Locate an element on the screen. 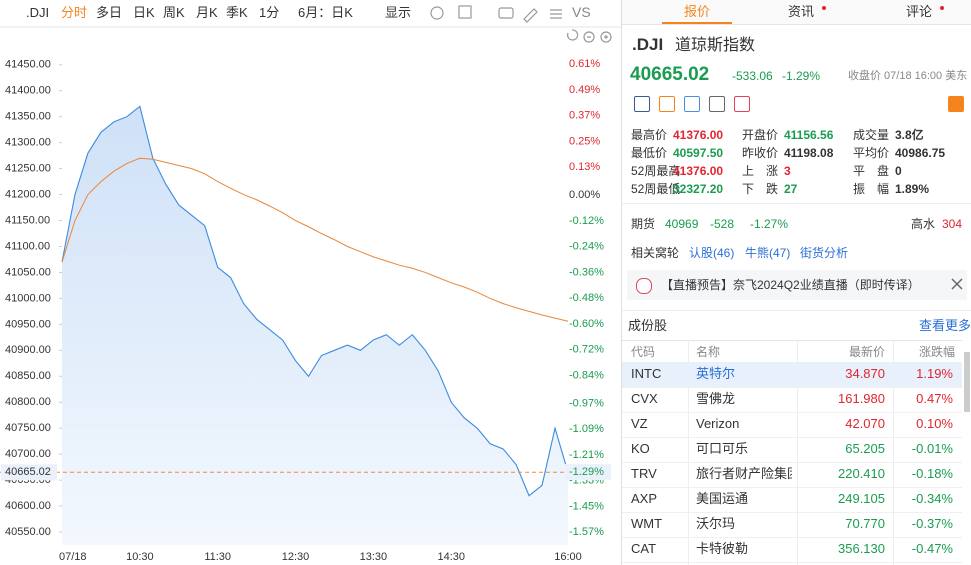  dropdown: 季K is located at coordinates (237, 12).